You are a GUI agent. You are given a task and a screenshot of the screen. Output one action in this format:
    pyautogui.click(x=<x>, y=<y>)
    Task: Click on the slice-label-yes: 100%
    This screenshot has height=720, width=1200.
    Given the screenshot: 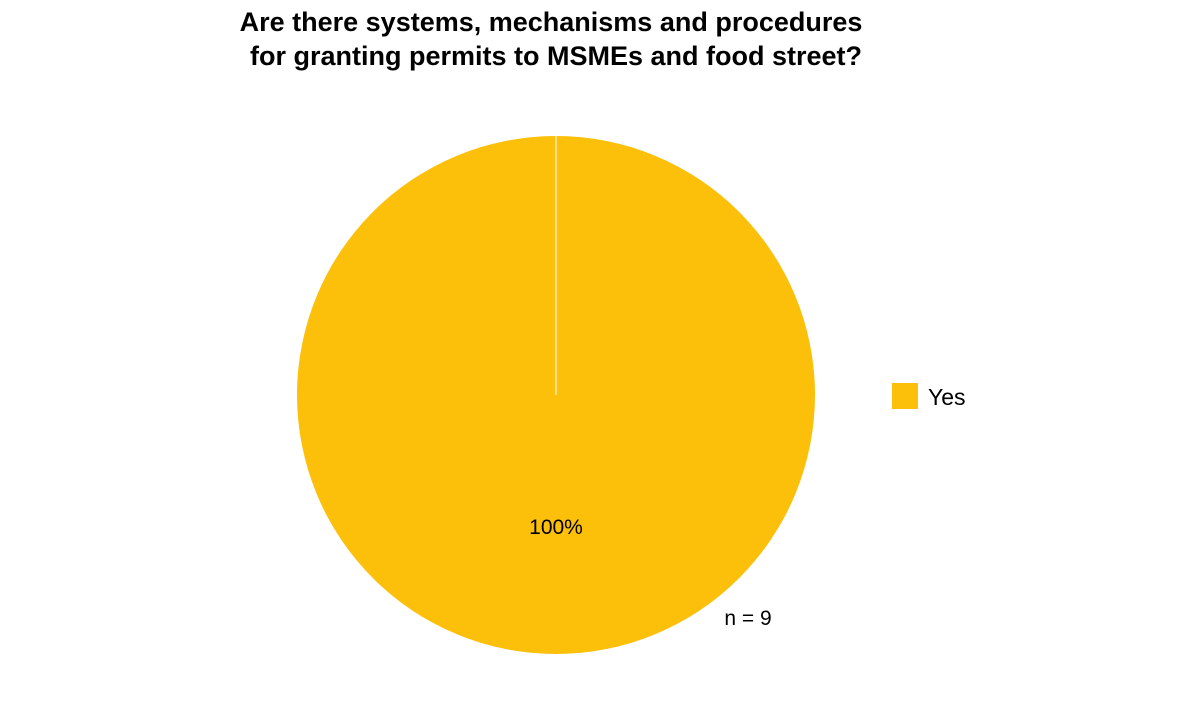 What is the action you would take?
    pyautogui.click(x=556, y=527)
    